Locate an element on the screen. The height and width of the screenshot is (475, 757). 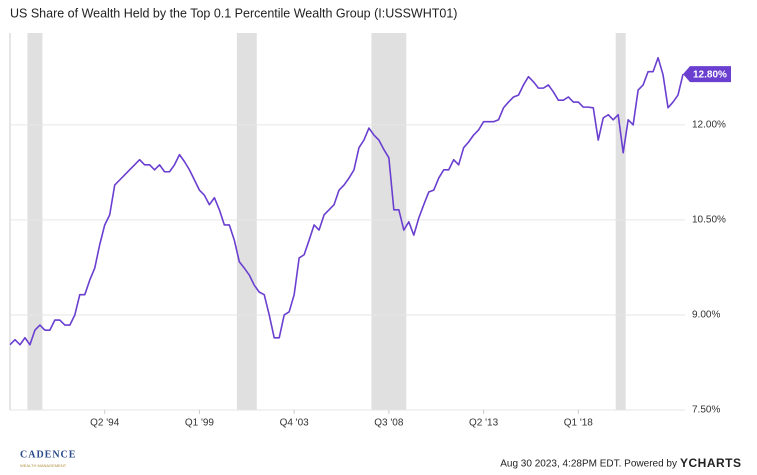
x-tick-label: Q2 '13 is located at coordinates (484, 423).